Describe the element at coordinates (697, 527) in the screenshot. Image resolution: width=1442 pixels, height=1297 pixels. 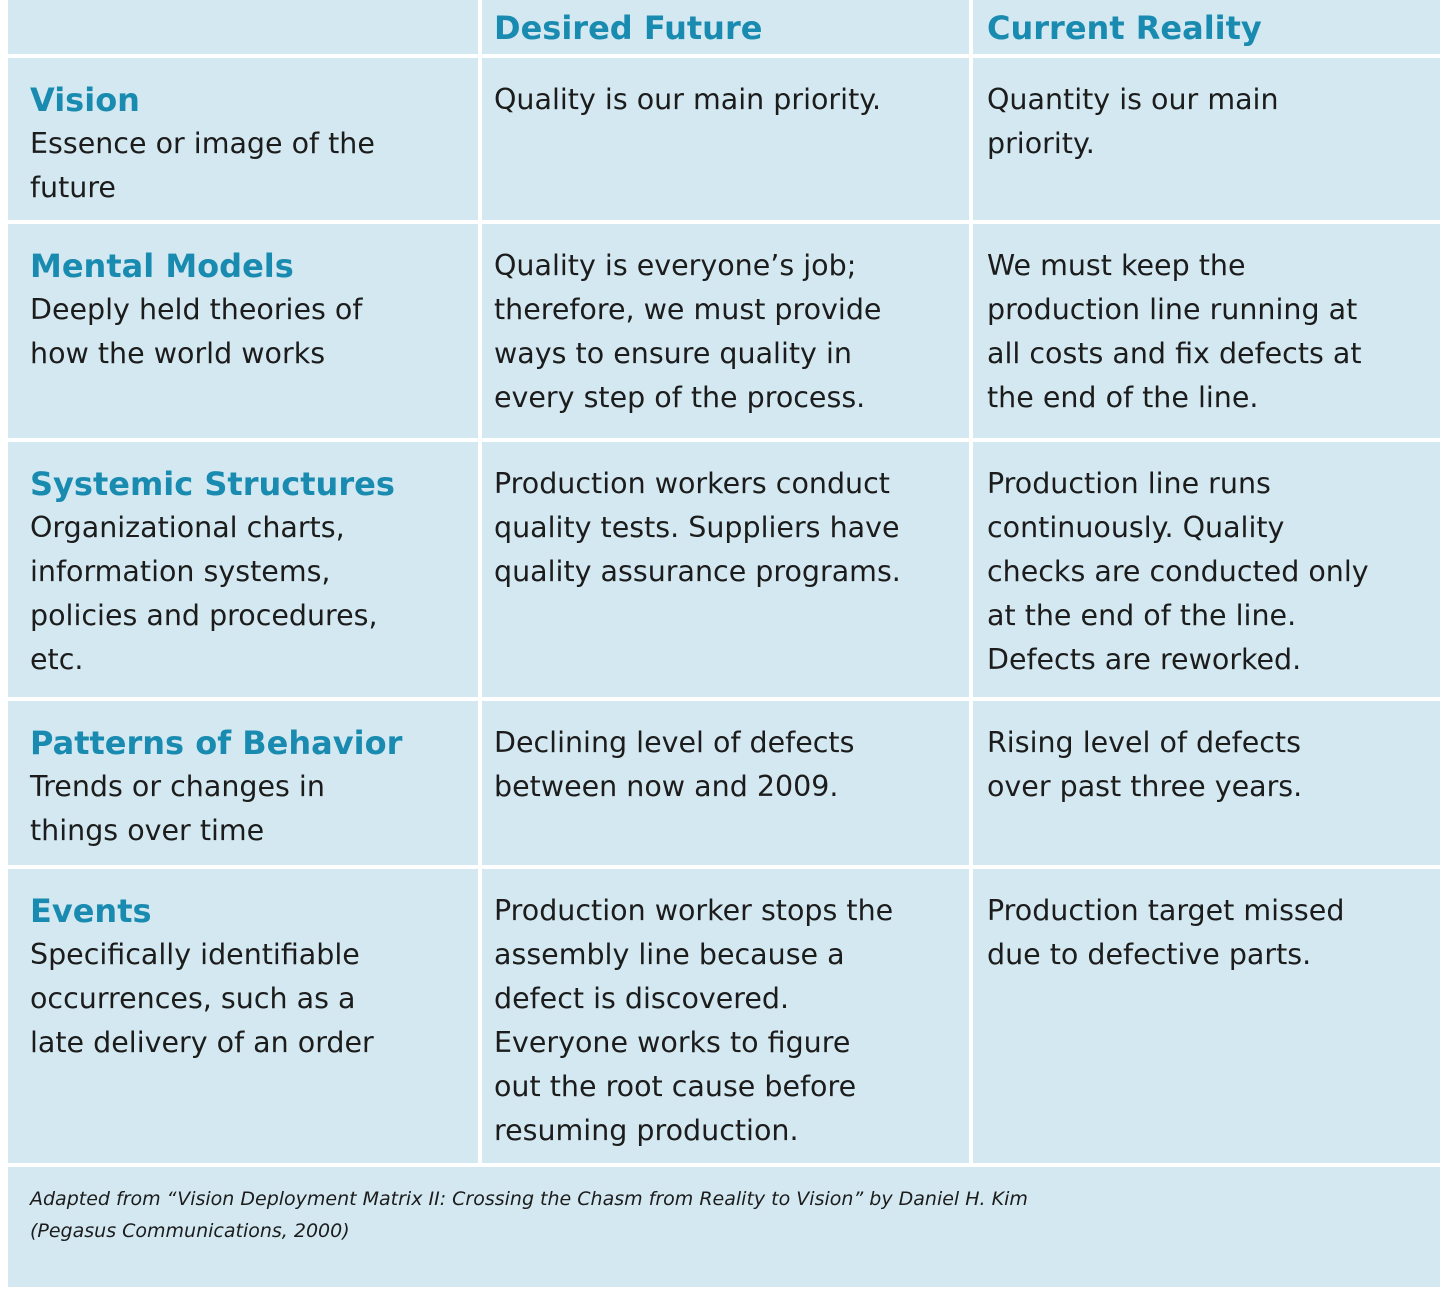
I see `cell-text: quality tests. Suppliers have` at that location.